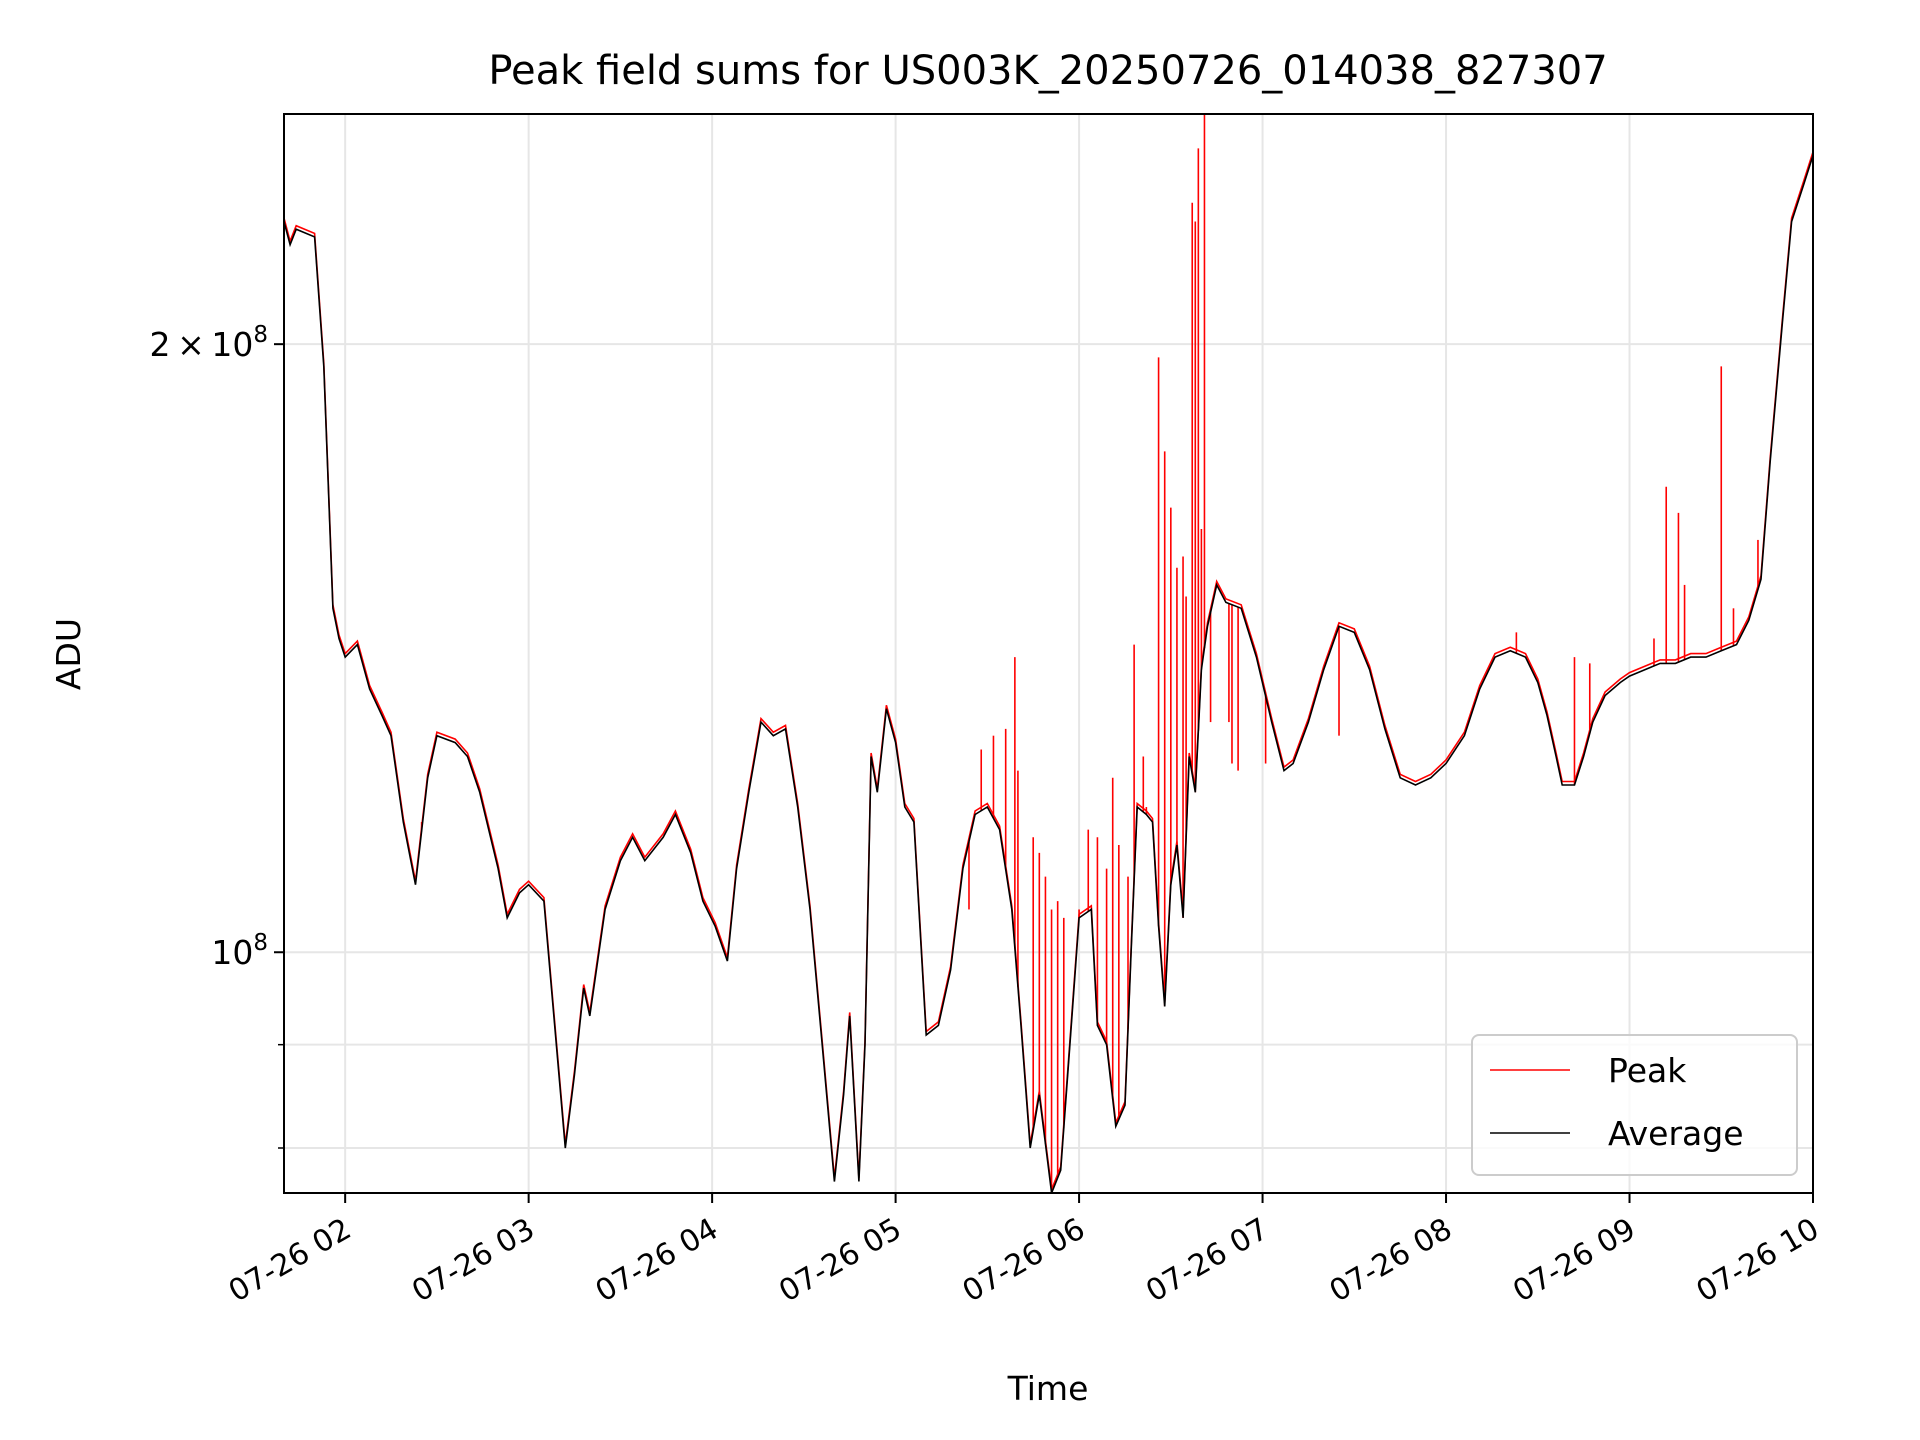 This screenshot has width=1920, height=1440. What do you see at coordinates (1048, 1388) in the screenshot?
I see `x-axis-label: Time` at bounding box center [1048, 1388].